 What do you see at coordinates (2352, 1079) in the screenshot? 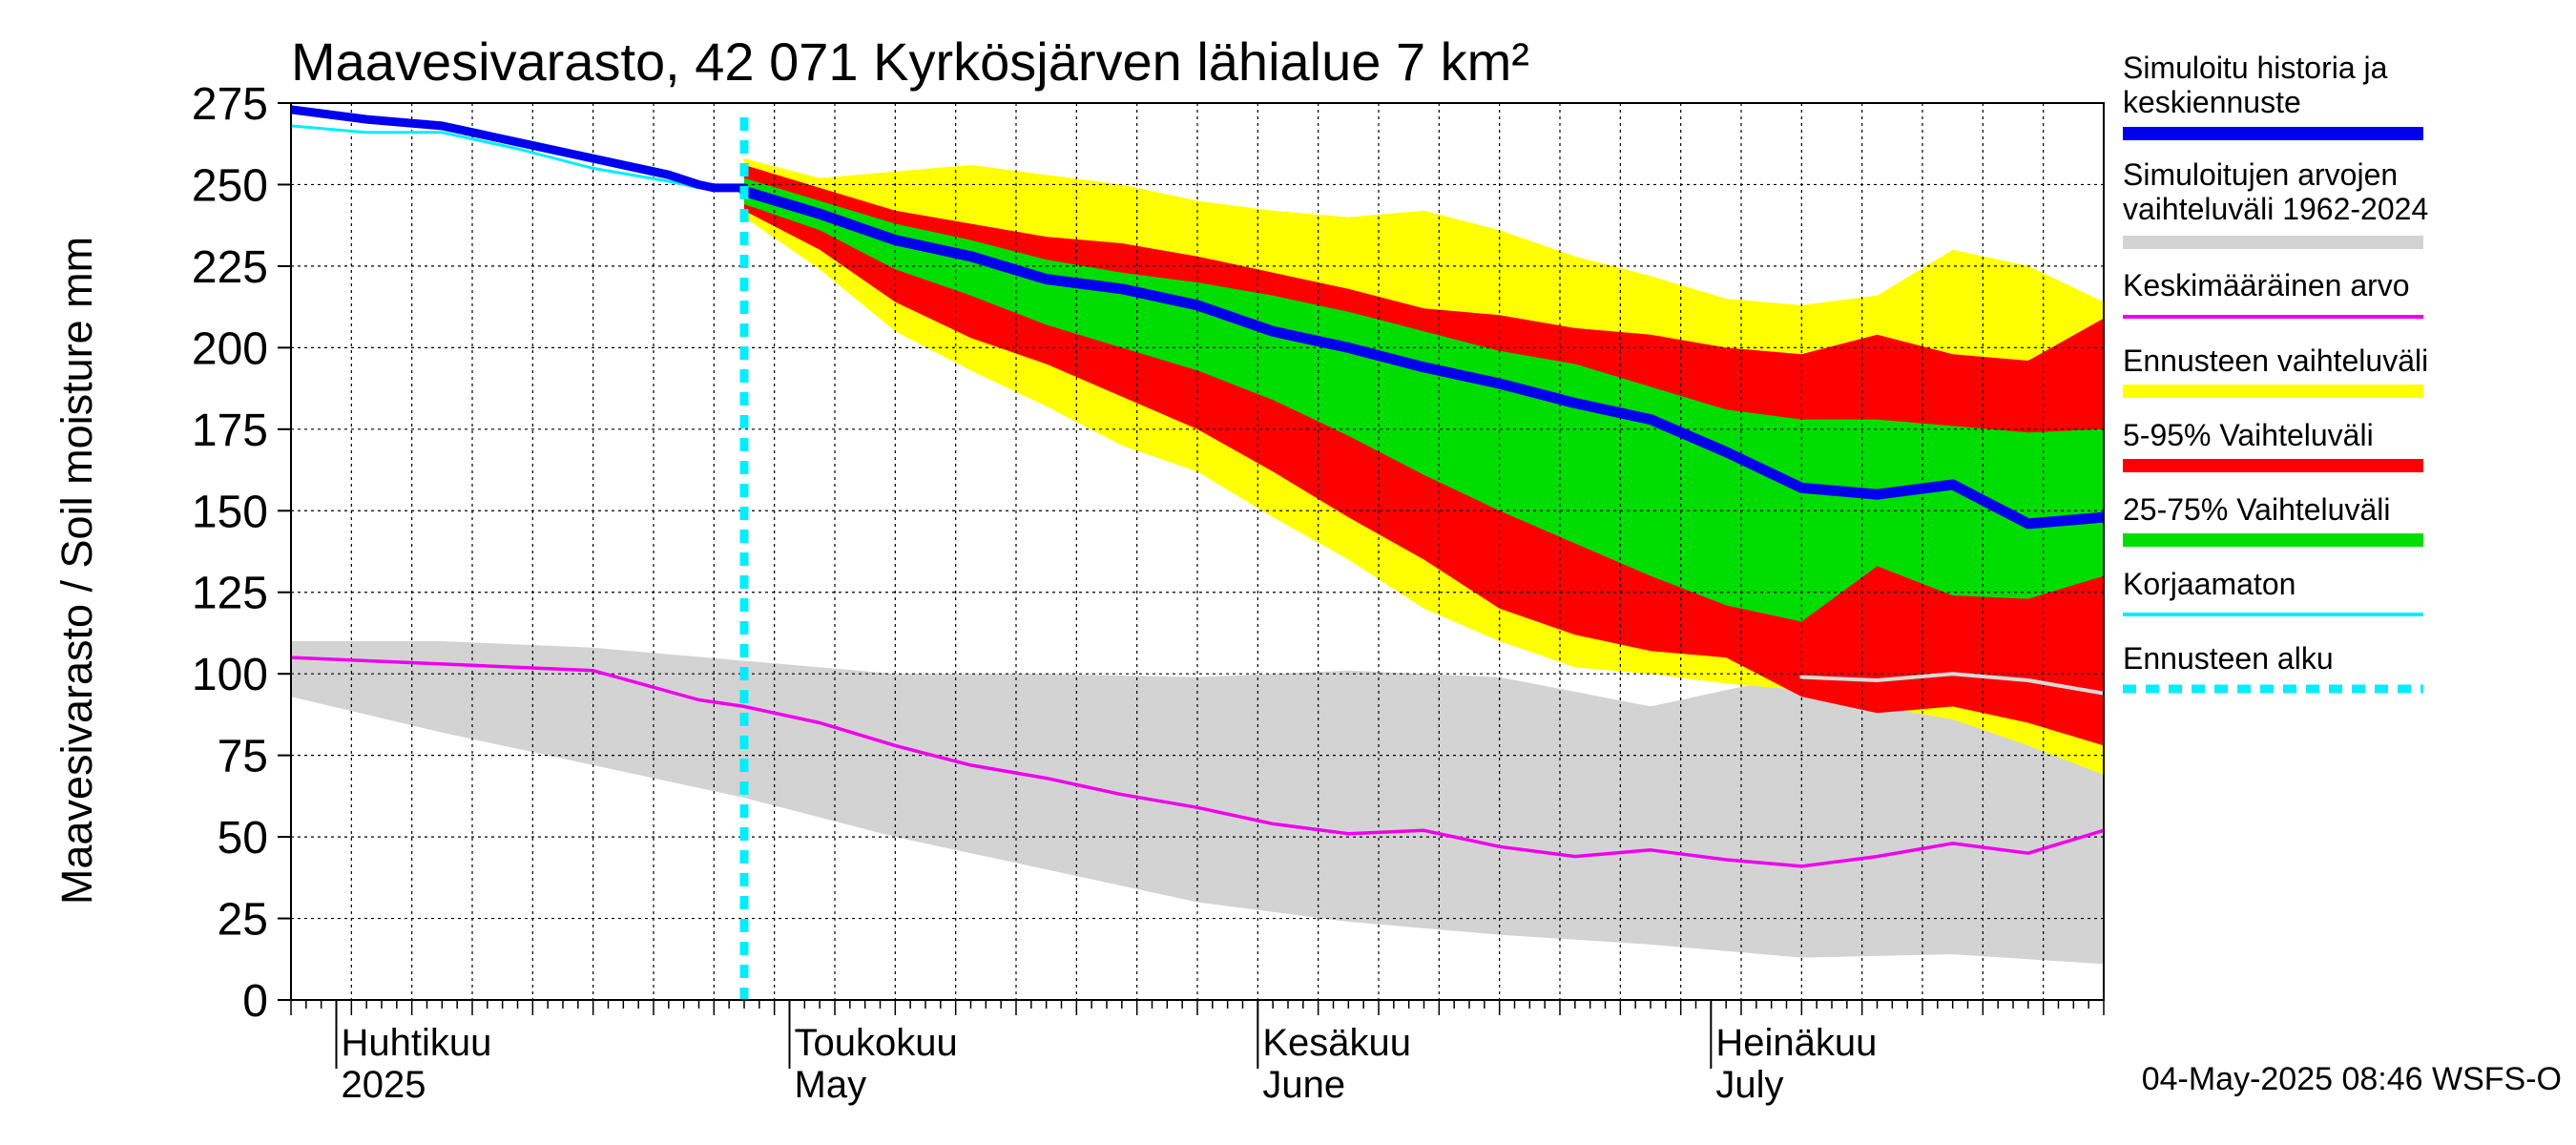
I see `timestamp-footer: 04-May-2025 08:46 WSFS-O` at bounding box center [2352, 1079].